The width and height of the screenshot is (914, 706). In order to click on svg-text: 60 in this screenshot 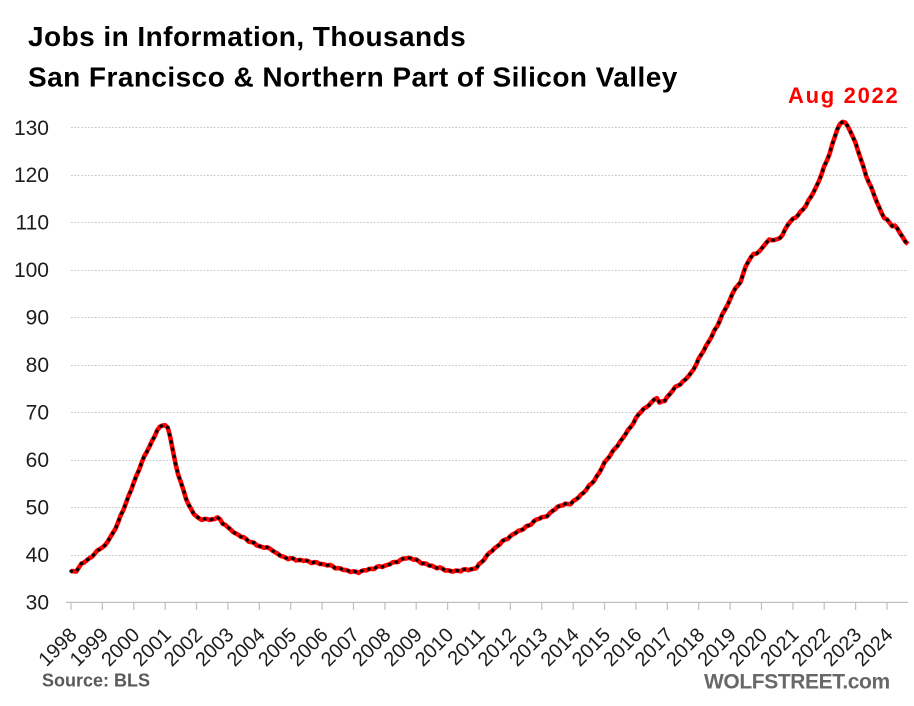, I will do `click(37, 460)`.